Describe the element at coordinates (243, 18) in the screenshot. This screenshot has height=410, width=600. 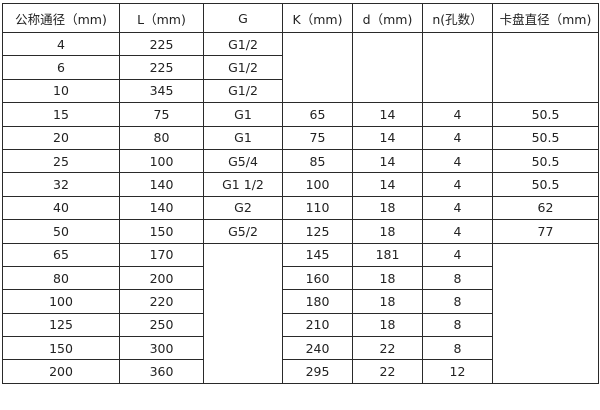
I see `header-thread: G` at that location.